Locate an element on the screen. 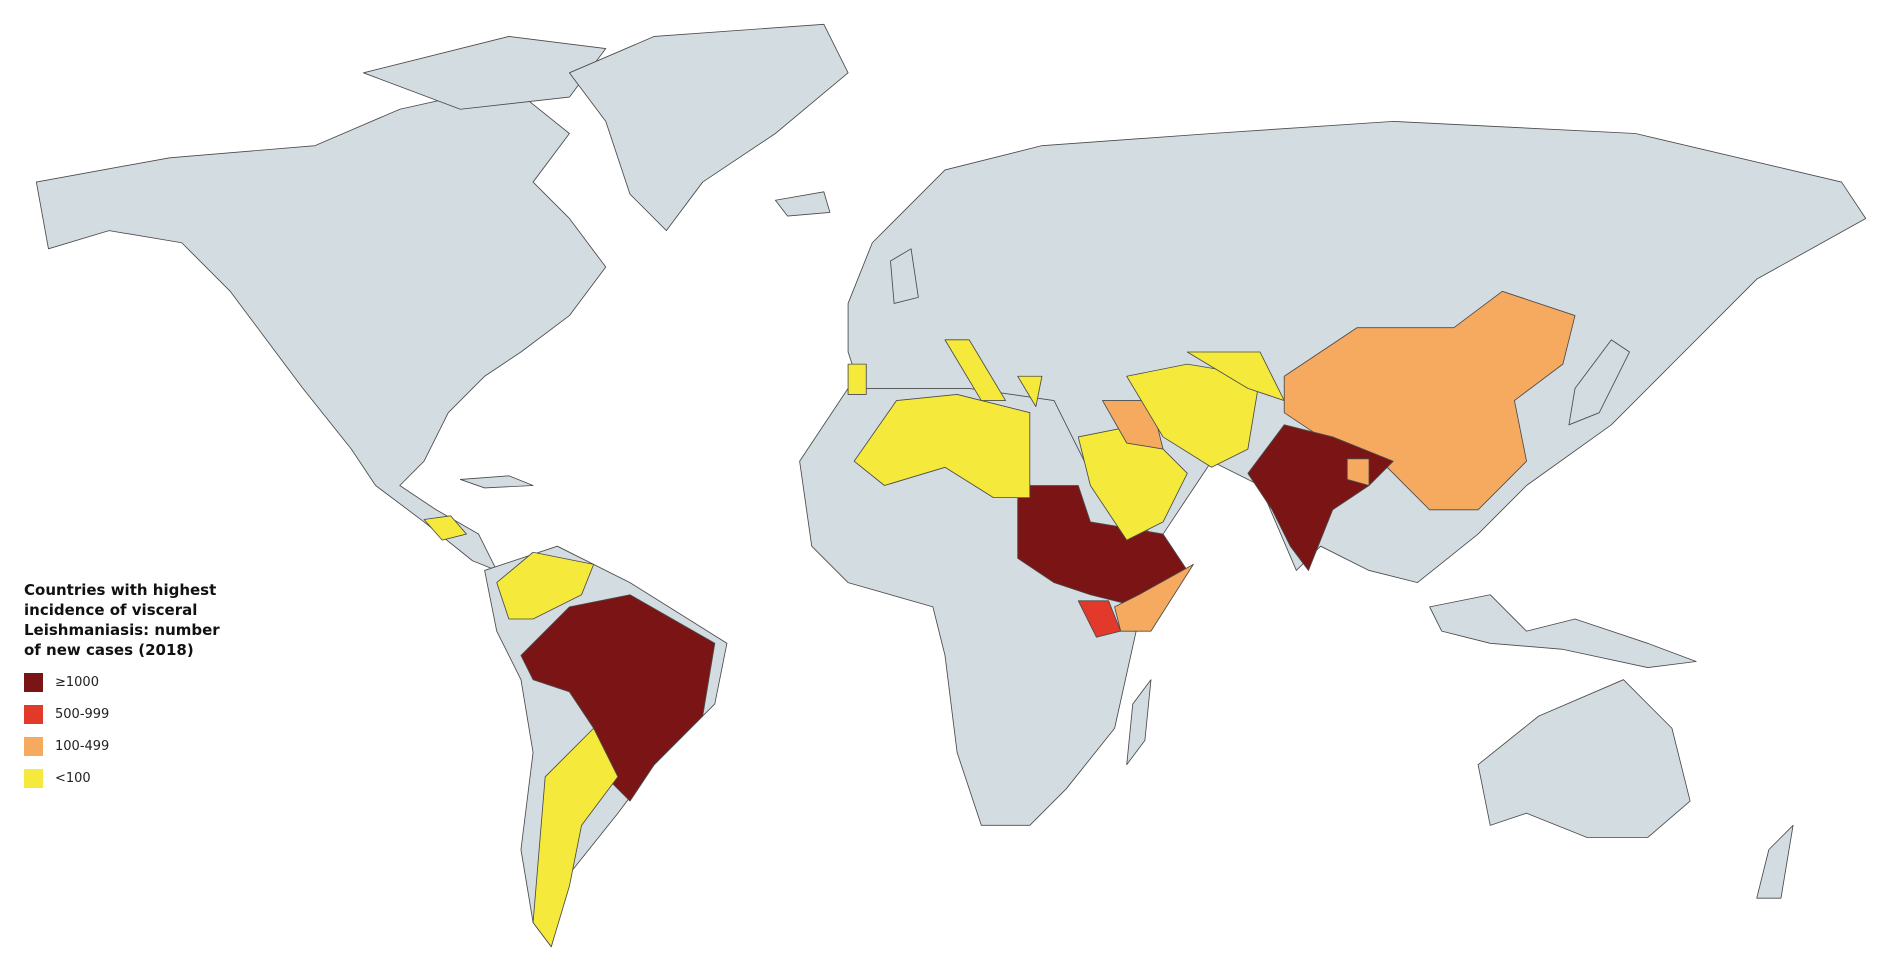 The height and width of the screenshot is (971, 1890). iran-afghanistan is located at coordinates (1193, 415).